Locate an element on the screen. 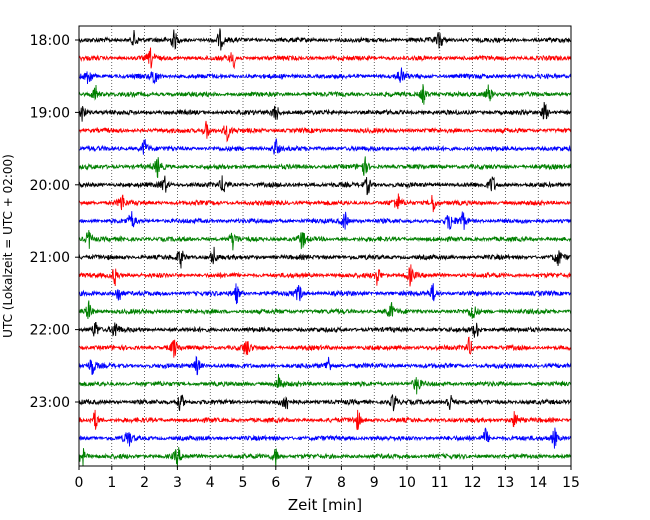 The width and height of the screenshot is (650, 520). trace-21:00 is located at coordinates (325, 257).